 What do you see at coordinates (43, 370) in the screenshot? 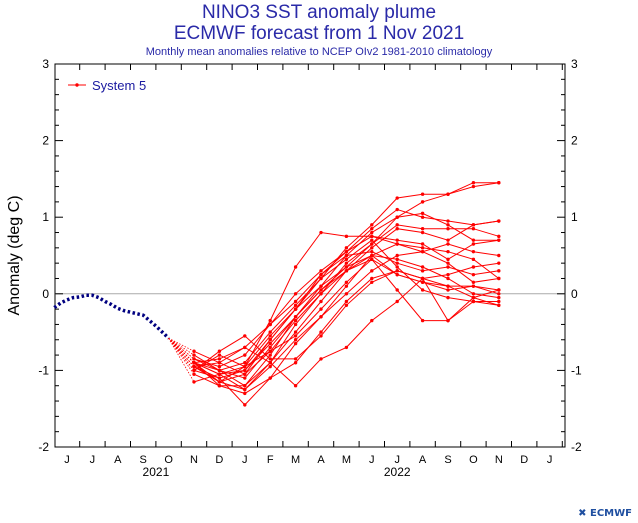
I see `y-tick-label-left: -1` at bounding box center [43, 370].